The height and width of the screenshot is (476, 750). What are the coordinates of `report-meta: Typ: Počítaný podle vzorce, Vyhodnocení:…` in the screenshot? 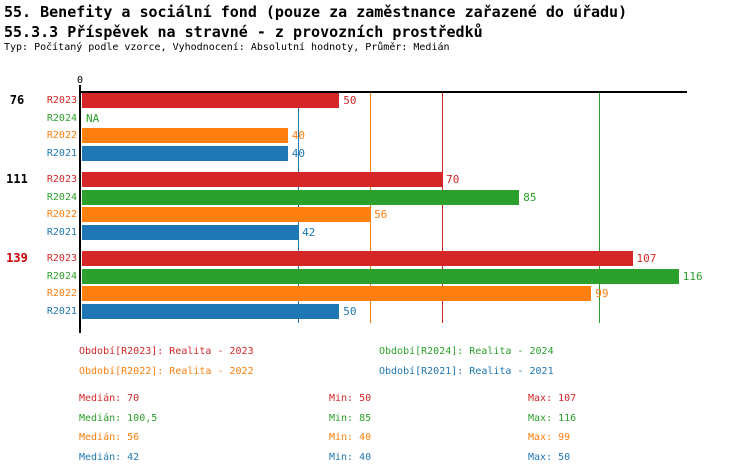 It's located at (227, 47).